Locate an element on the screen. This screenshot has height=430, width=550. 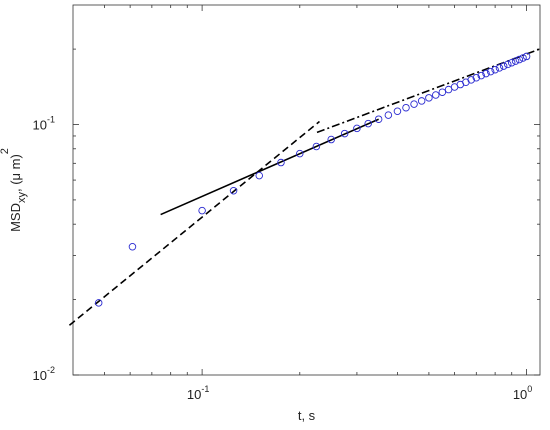
x-tick-label: 10⁻¹ is located at coordinates (198, 393).